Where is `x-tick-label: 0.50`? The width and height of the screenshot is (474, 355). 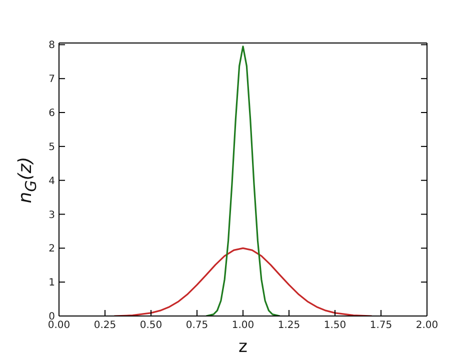 x-tick-label: 0.50 is located at coordinates (151, 326).